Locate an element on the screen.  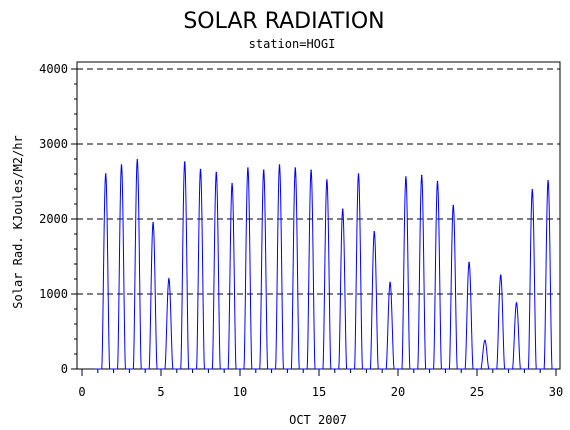
y-tick-label: 3000 is located at coordinates (53, 144).